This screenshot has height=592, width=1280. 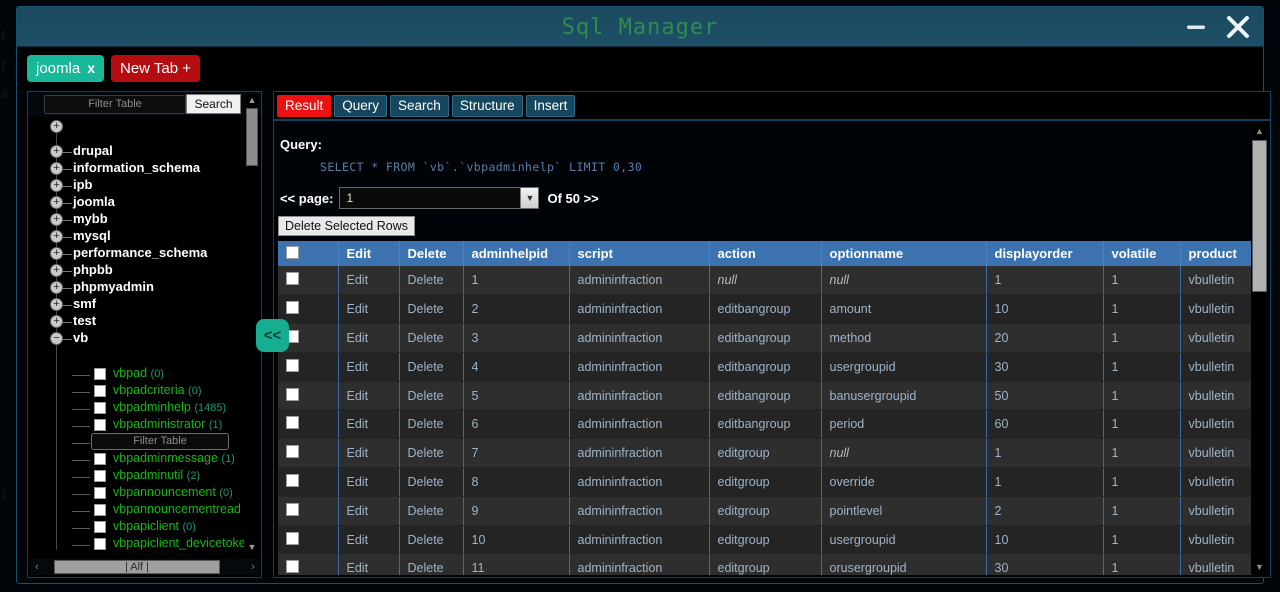 I want to click on sidebar-item-phpbb: + phpbb, so click(x=136, y=270).